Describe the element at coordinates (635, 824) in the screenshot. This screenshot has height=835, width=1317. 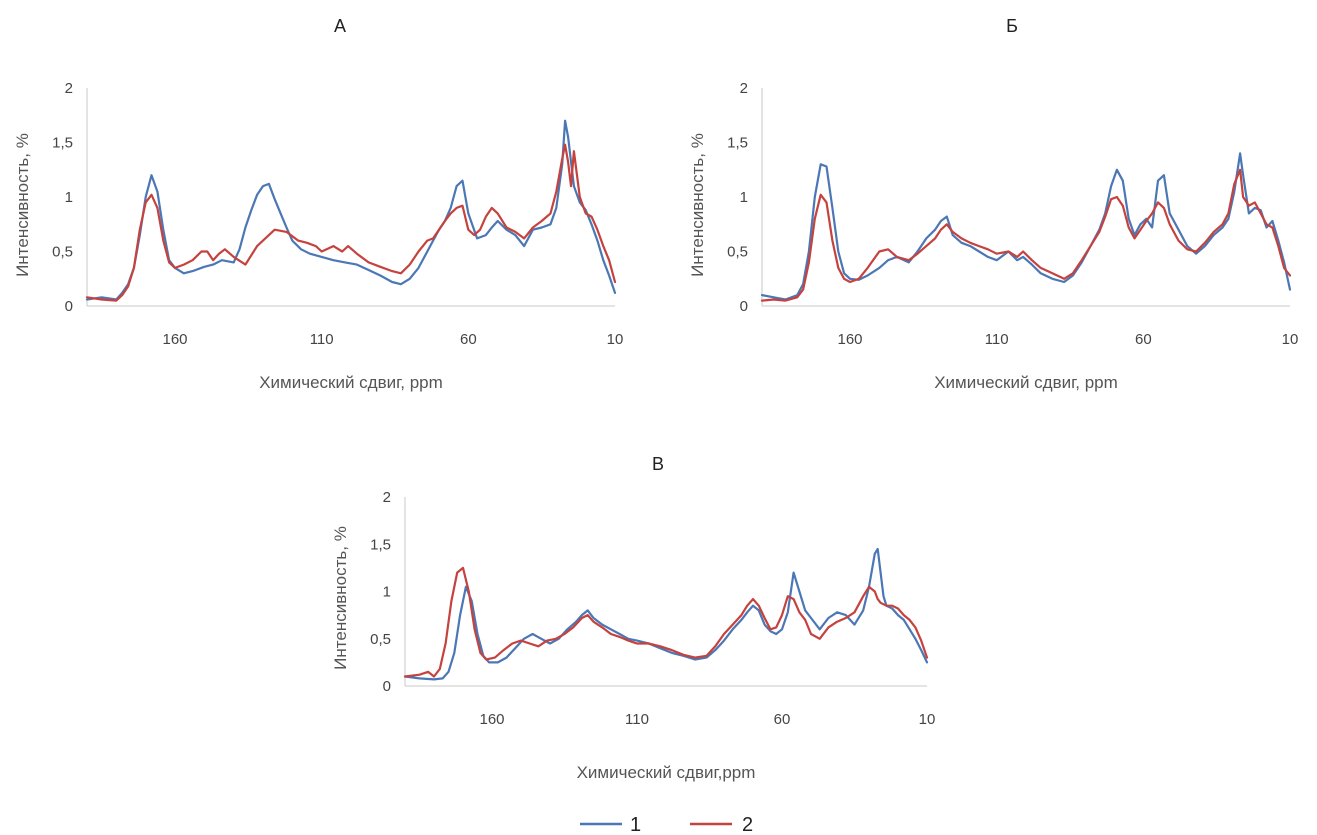
I see `legend-label: 1` at that location.